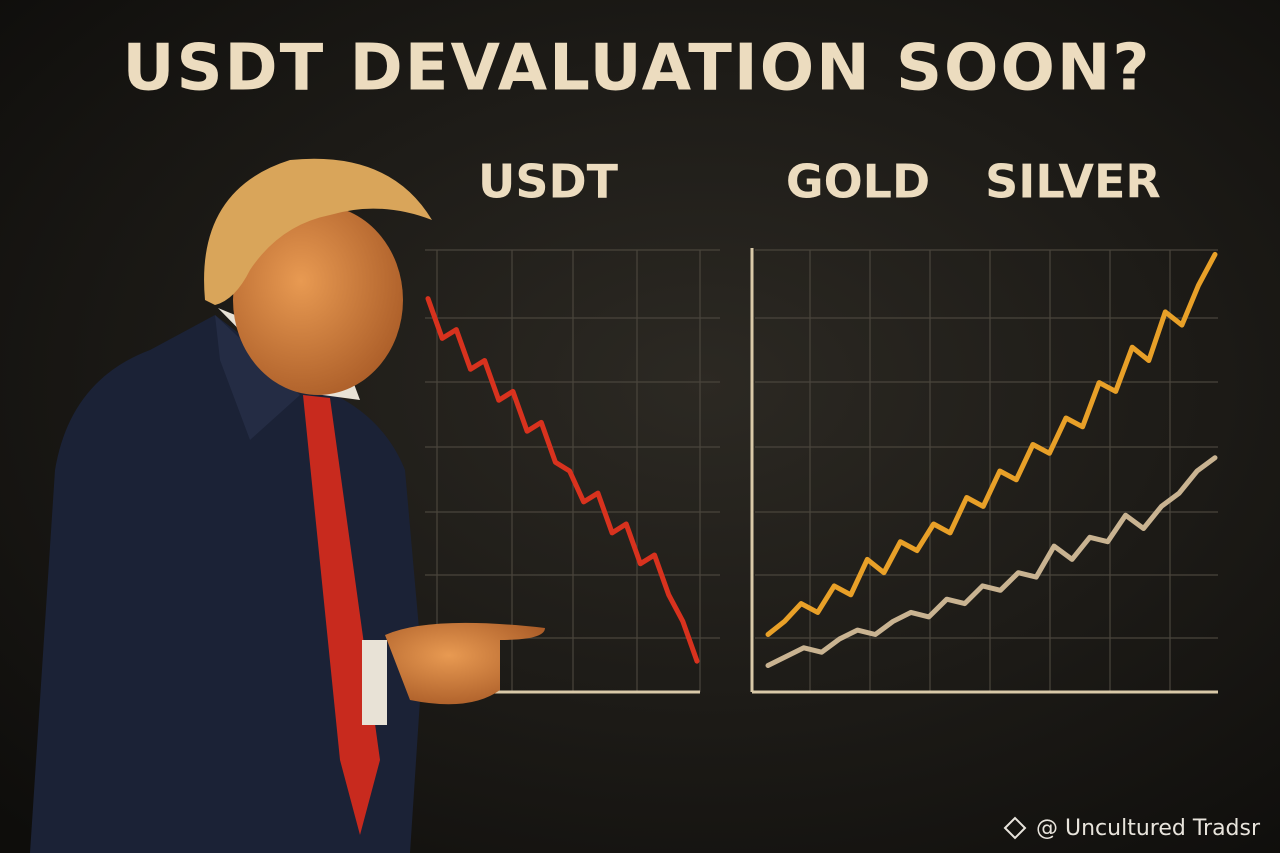 The height and width of the screenshot is (853, 1280). I want to click on watermark-icon, so click(1015, 828).